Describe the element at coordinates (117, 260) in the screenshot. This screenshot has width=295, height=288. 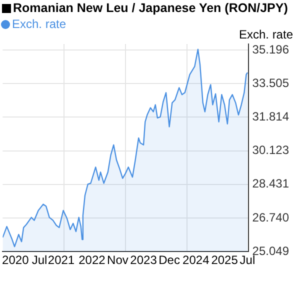
I see `x-tick-label: Nov` at that location.